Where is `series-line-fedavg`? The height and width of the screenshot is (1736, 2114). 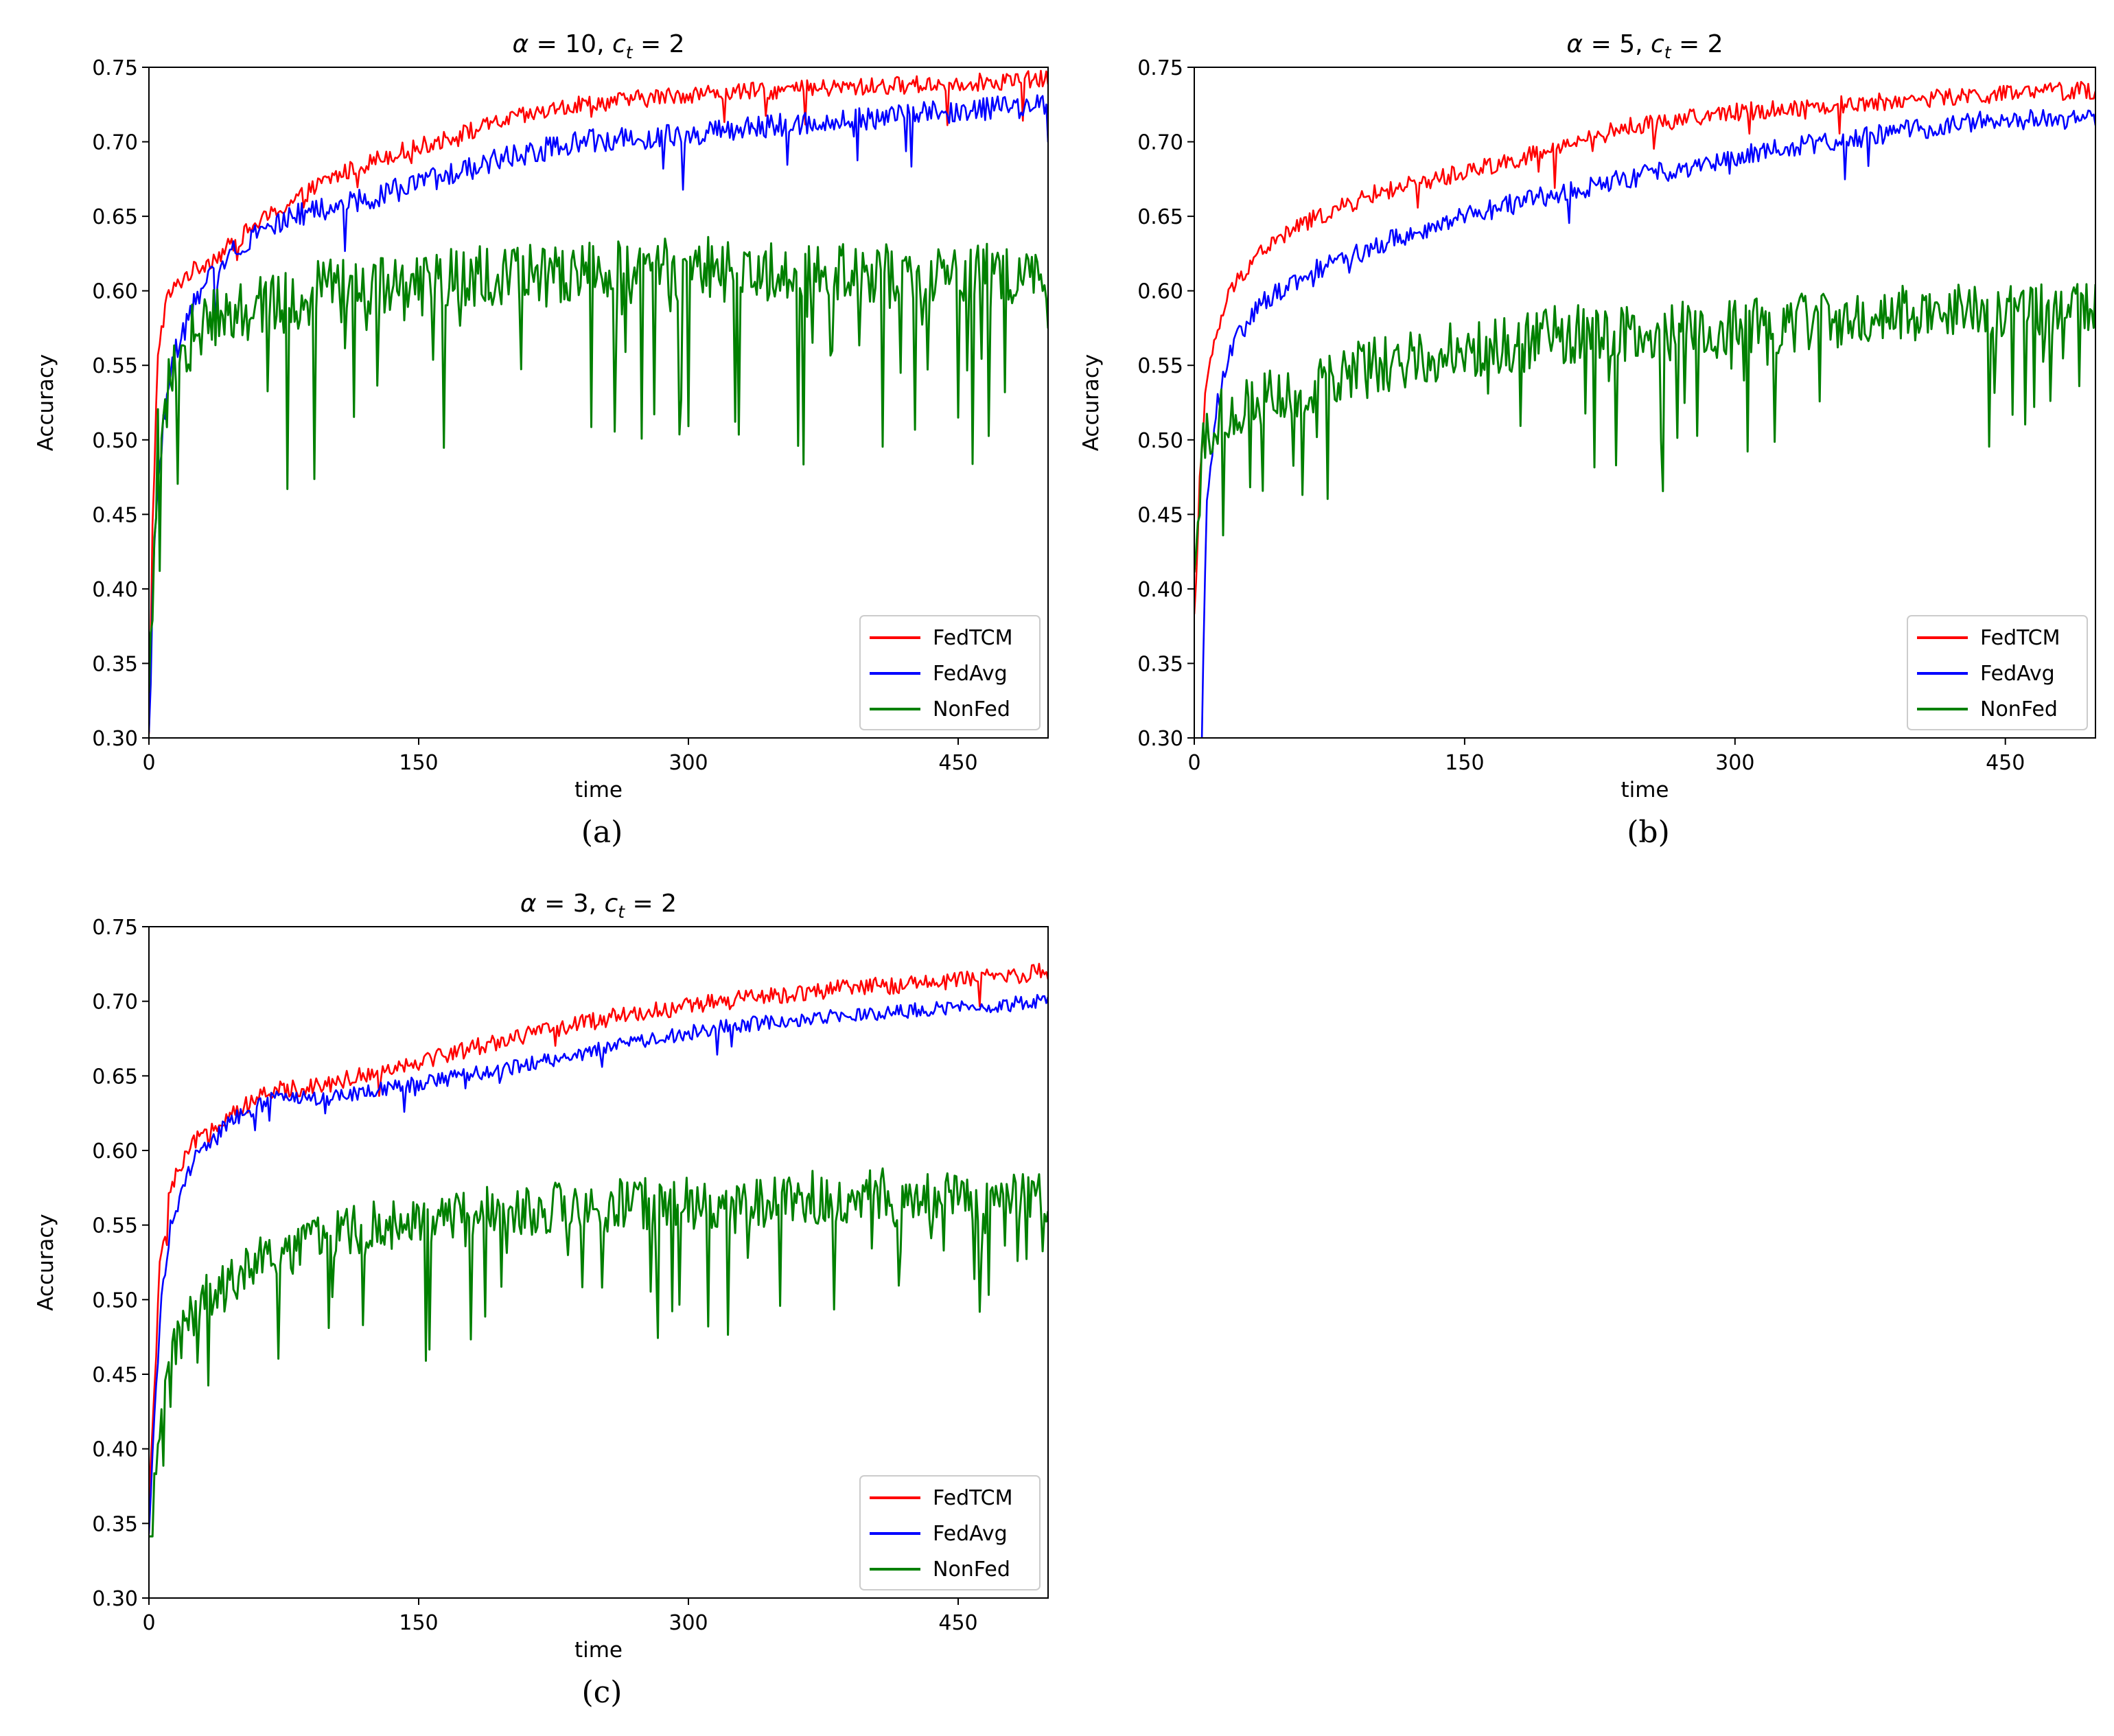
series-line-fedavg is located at coordinates (598, 1264).